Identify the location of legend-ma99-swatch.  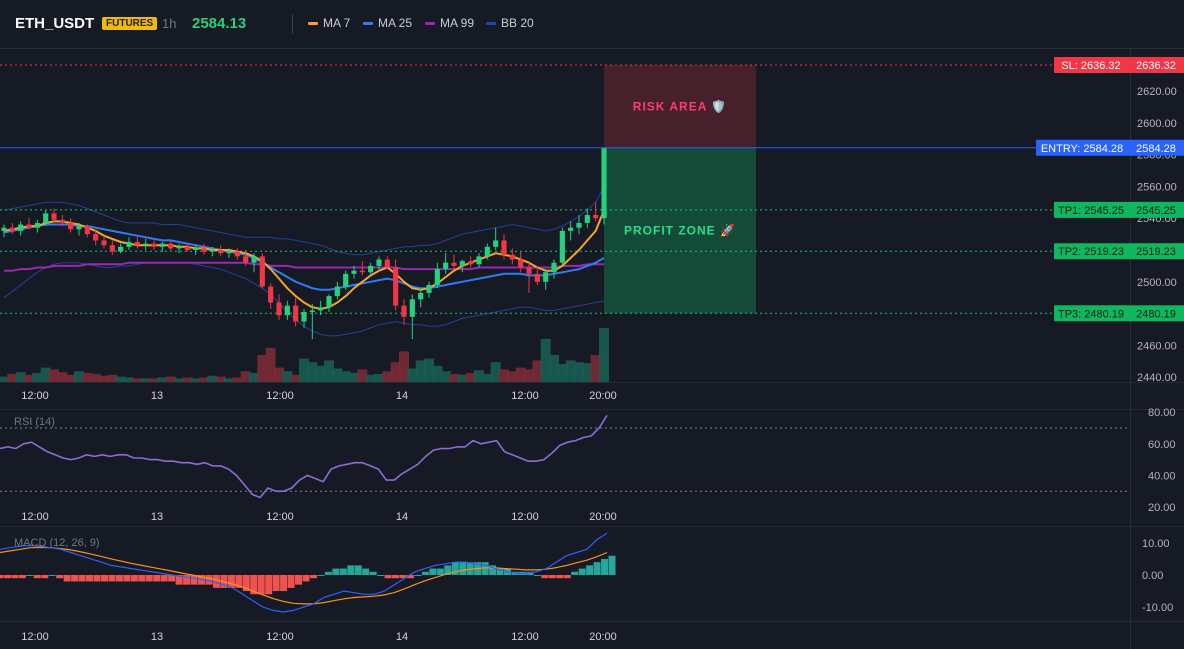
(430, 23).